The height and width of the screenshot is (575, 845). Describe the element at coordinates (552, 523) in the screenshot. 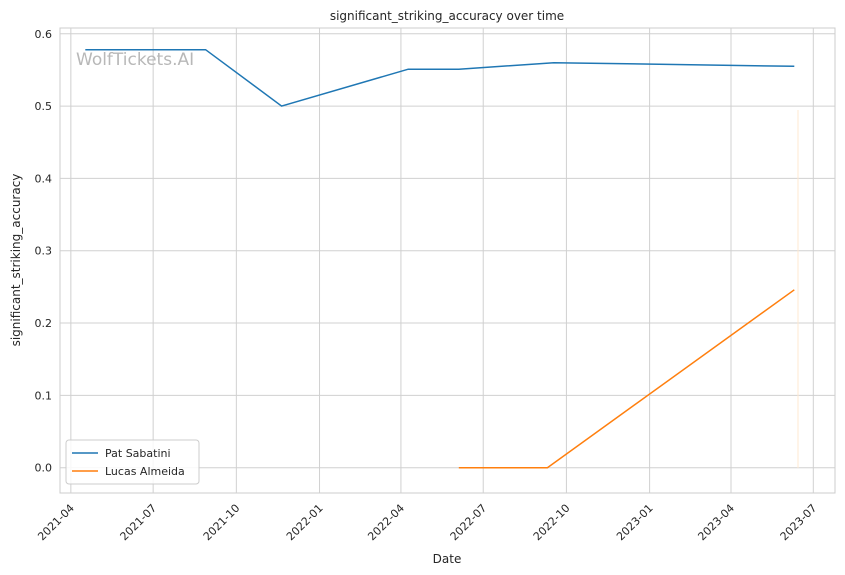

I see `x-tick-label: 2022-10` at that location.